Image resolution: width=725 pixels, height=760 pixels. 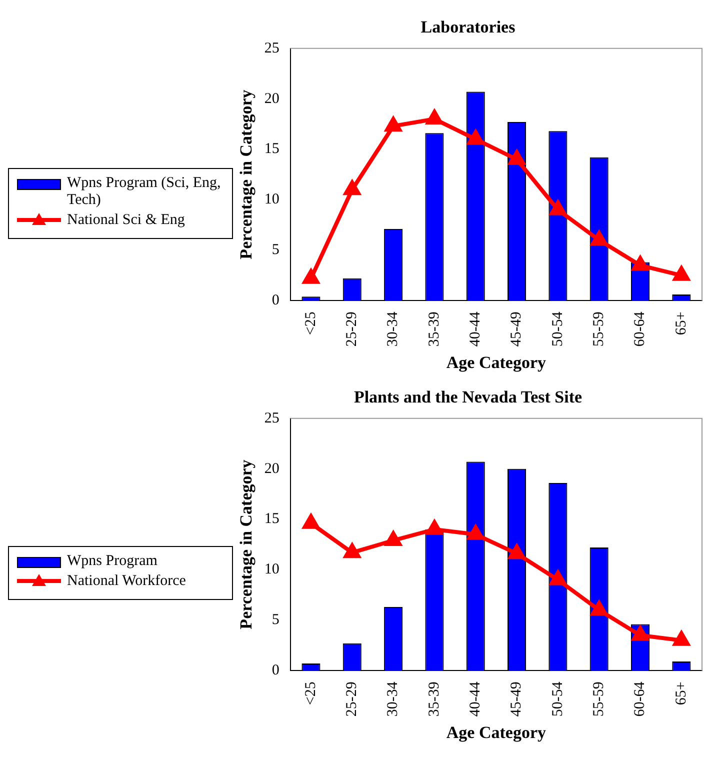 What do you see at coordinates (126, 220) in the screenshot?
I see `legend-label: National Sci & Eng` at bounding box center [126, 220].